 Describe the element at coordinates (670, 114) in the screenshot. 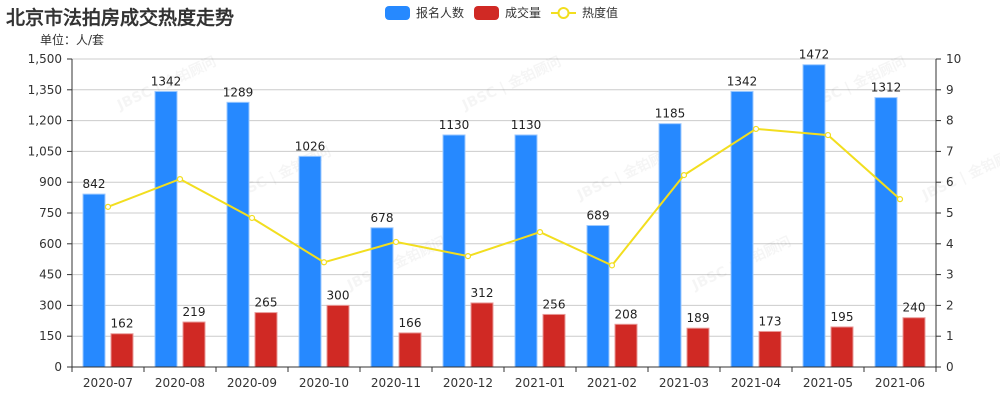

I see `bar-value-label: 1185` at that location.